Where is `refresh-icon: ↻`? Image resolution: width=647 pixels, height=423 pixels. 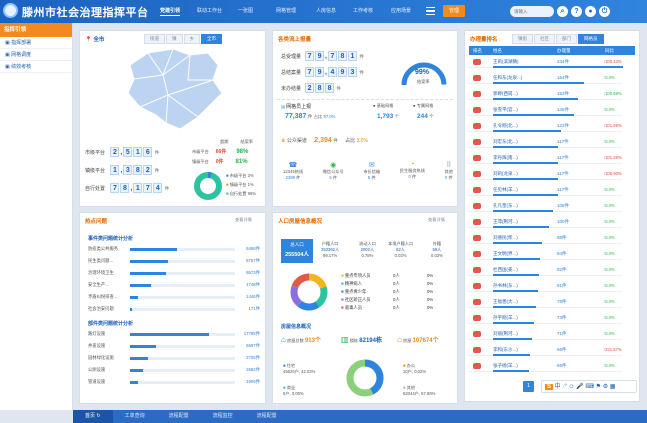
refresh-icon: ↻ is located at coordinates (98, 416).